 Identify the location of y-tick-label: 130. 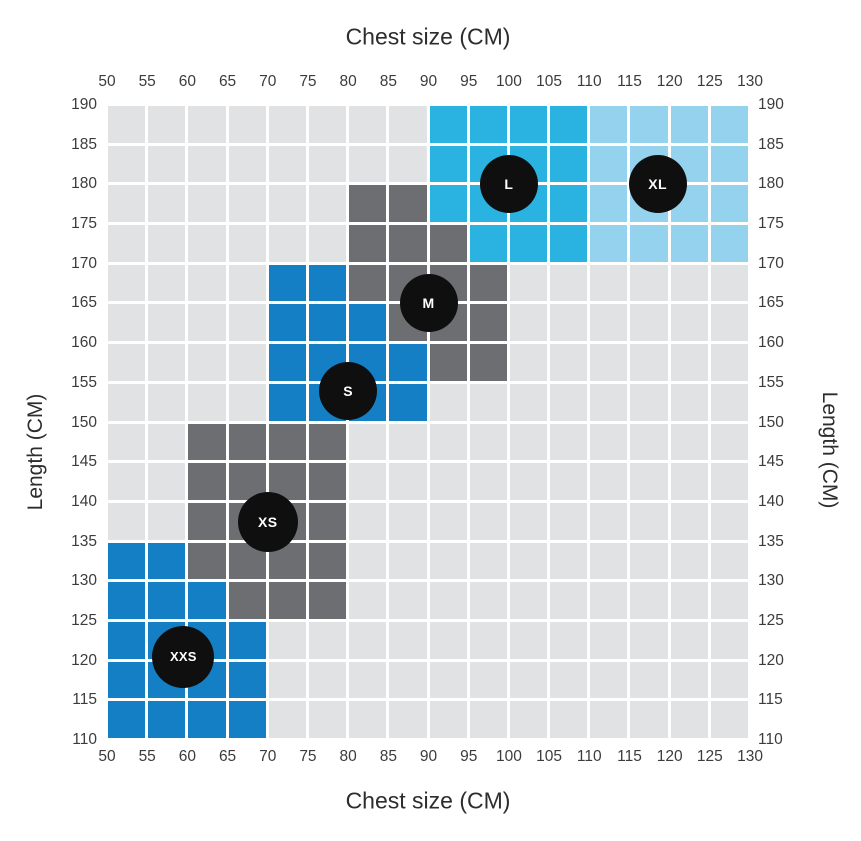
(84, 581).